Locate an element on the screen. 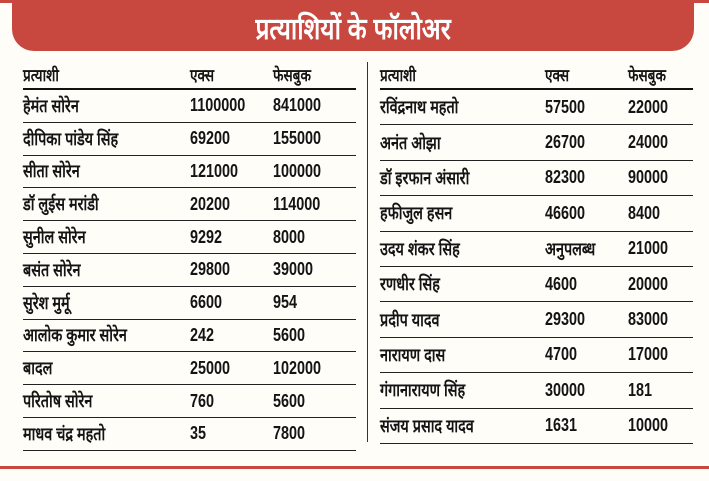  x-followers: 1631 is located at coordinates (561, 425).